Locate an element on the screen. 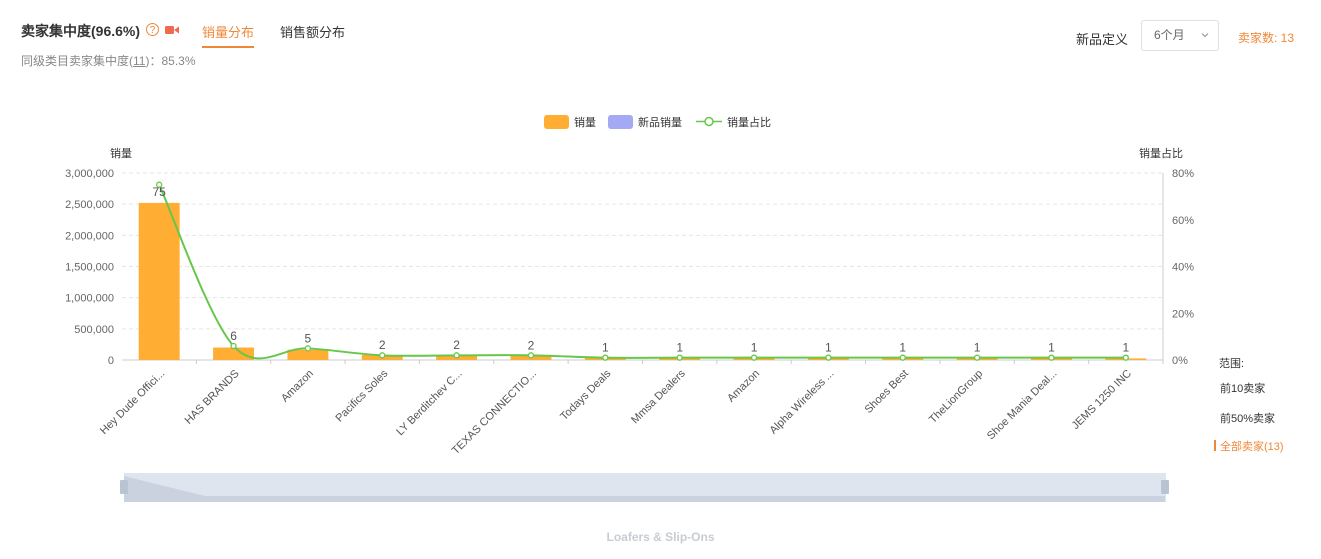 Image resolution: width=1321 pixels, height=559 pixels. chevron-down-icon is located at coordinates (1205, 35).